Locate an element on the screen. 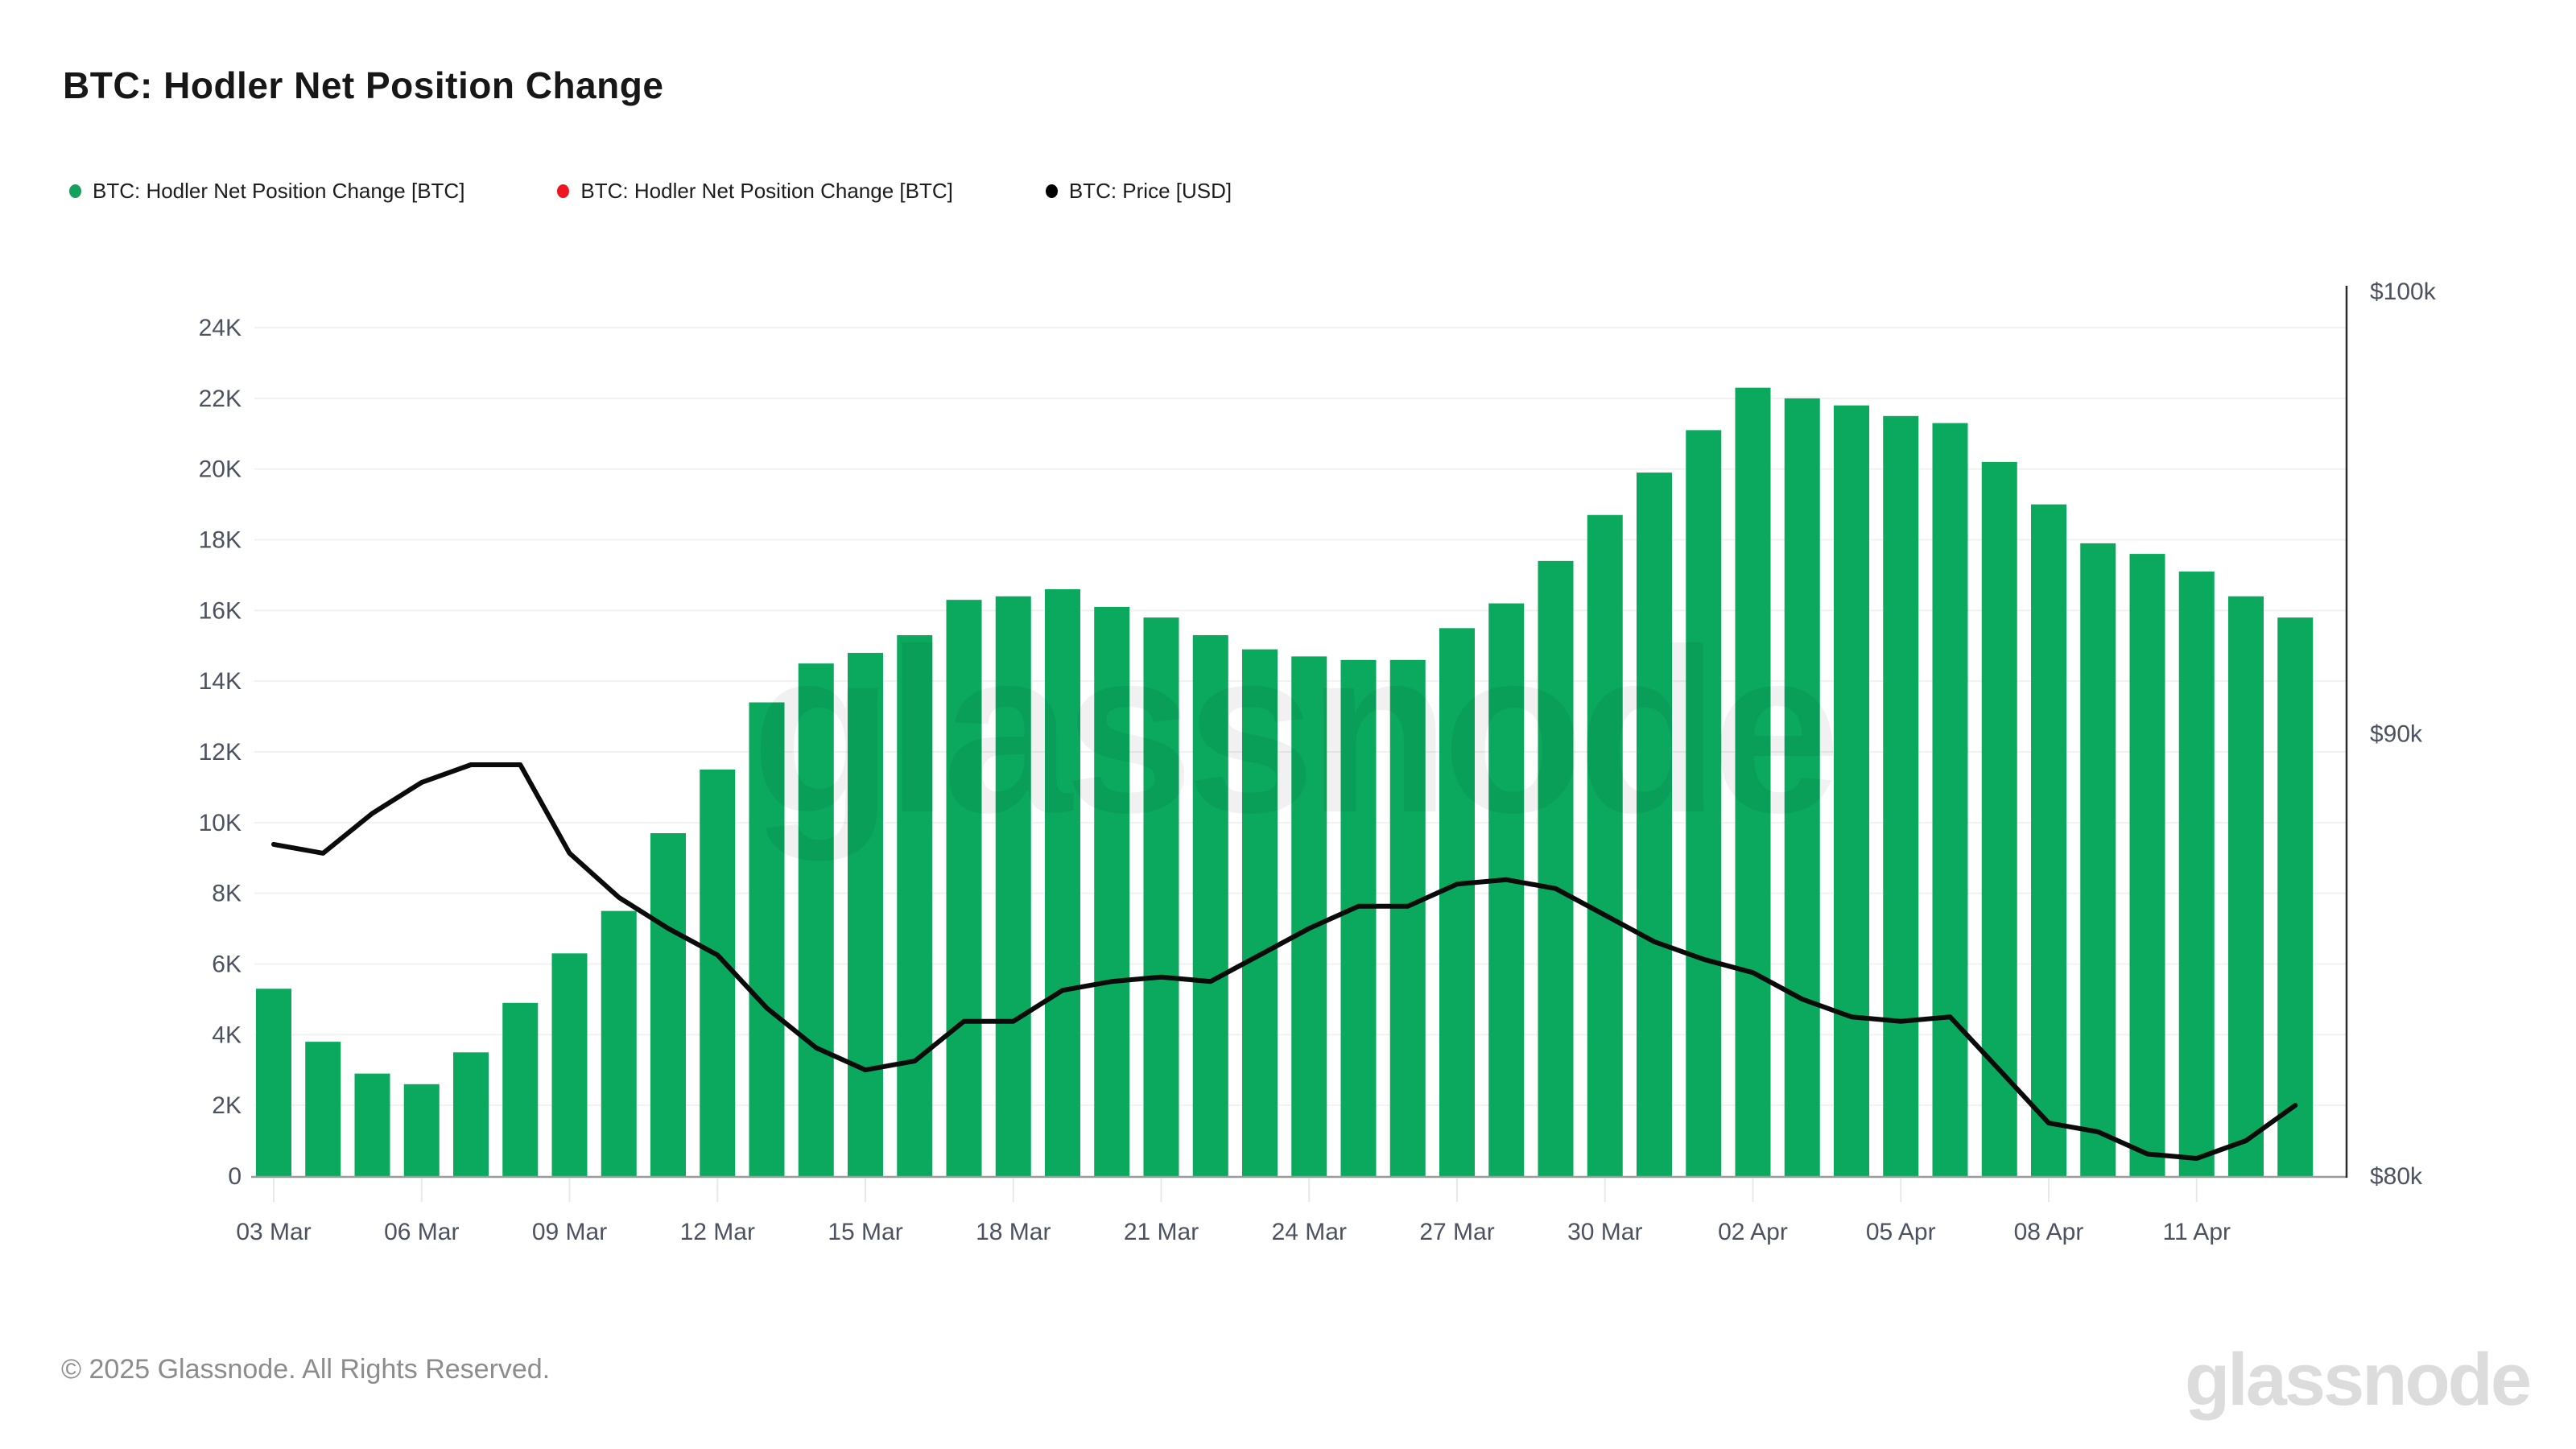 The height and width of the screenshot is (1449, 2576). left-axis-label-16k: 16K is located at coordinates (221, 610).